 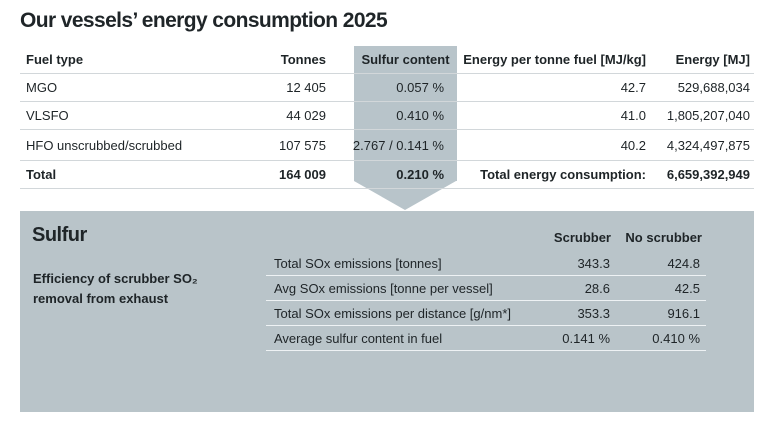 I want to click on fuel-energy: 529,688,034, so click(x=713, y=87).